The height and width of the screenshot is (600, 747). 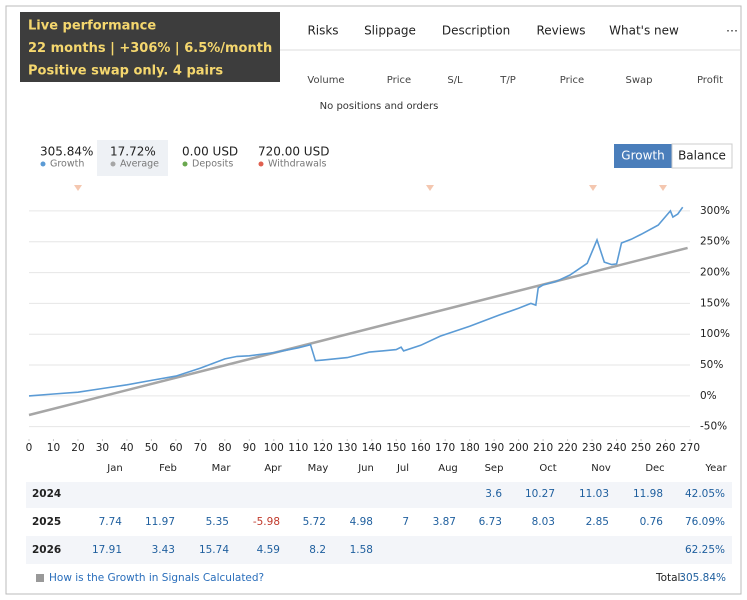 I want to click on month-header: Jul, so click(x=402, y=468).